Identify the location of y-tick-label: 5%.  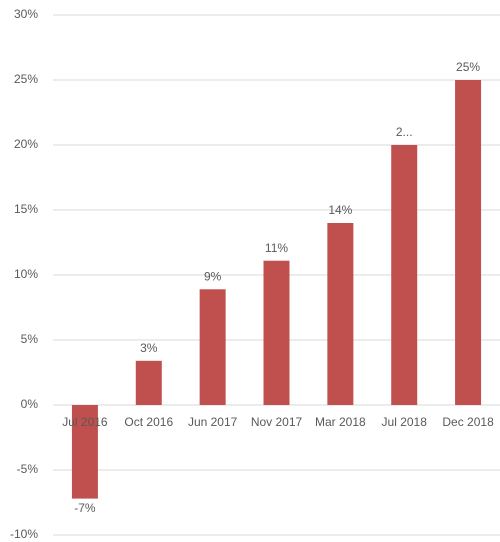
(30, 339).